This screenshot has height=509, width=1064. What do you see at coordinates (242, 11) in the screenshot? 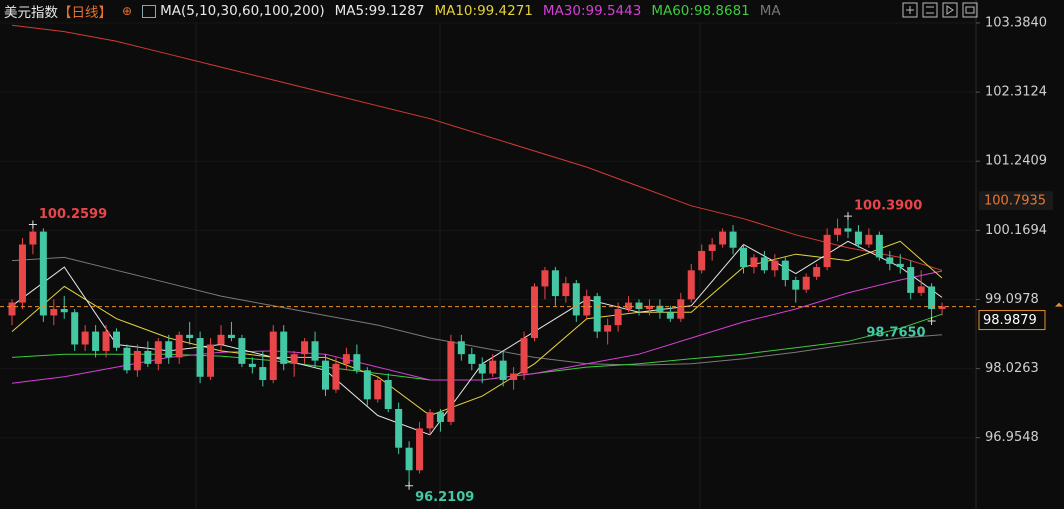
I see `ma-label: MA(5,10,30,60,100,200)` at bounding box center [242, 11].